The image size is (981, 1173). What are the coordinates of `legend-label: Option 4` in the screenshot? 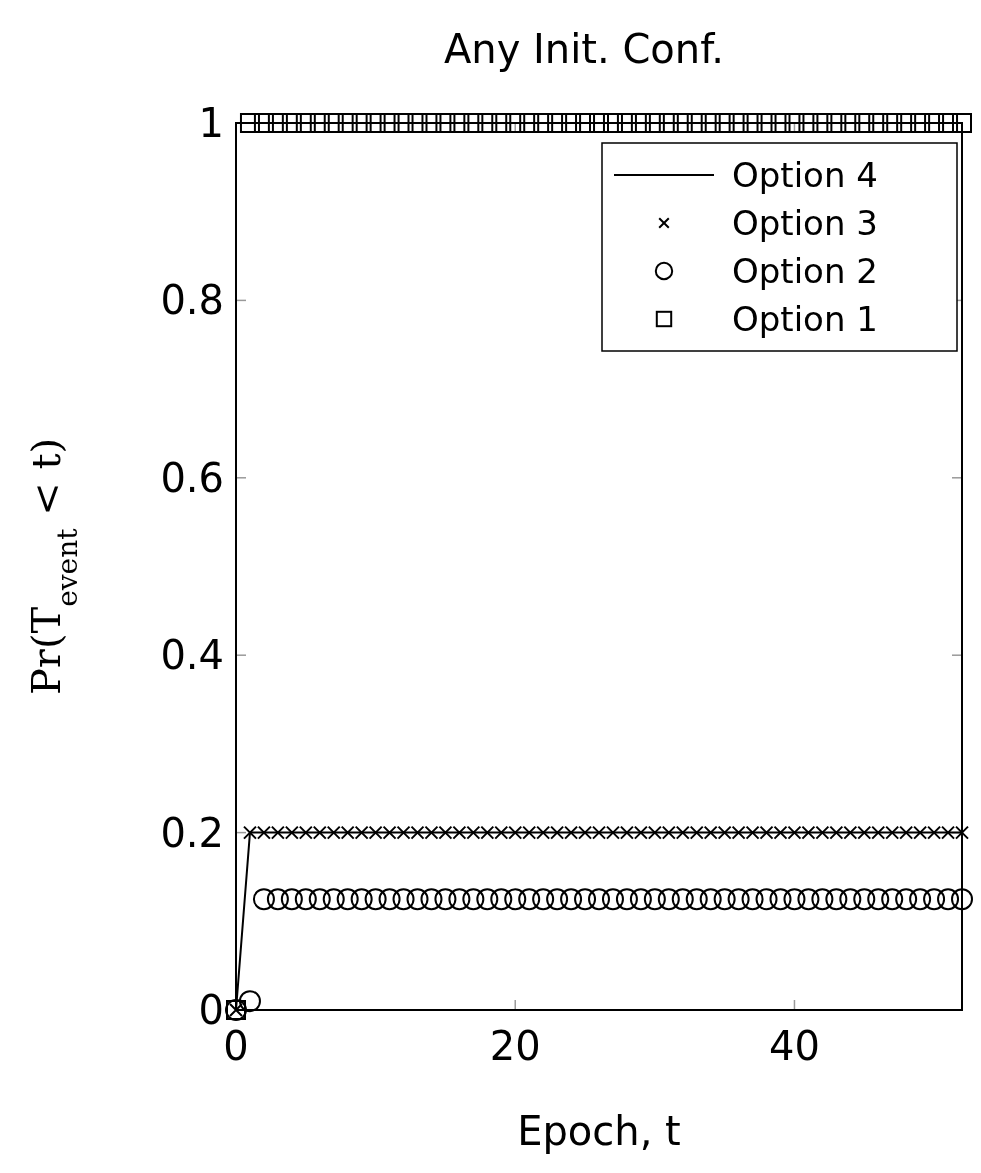 It's located at (805, 175).